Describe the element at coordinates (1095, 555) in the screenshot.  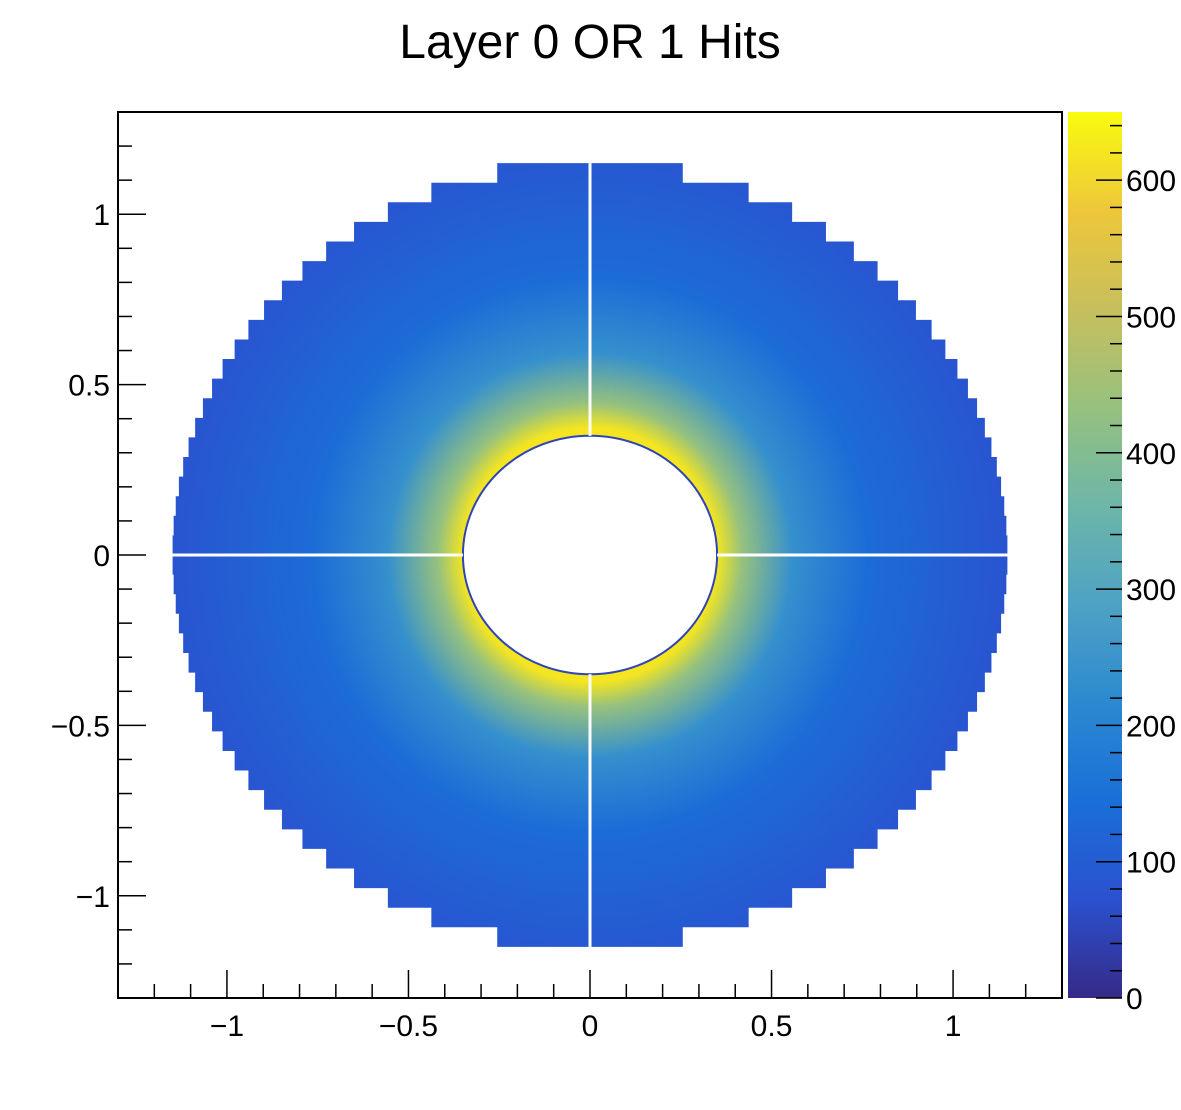
I see `colorbar` at that location.